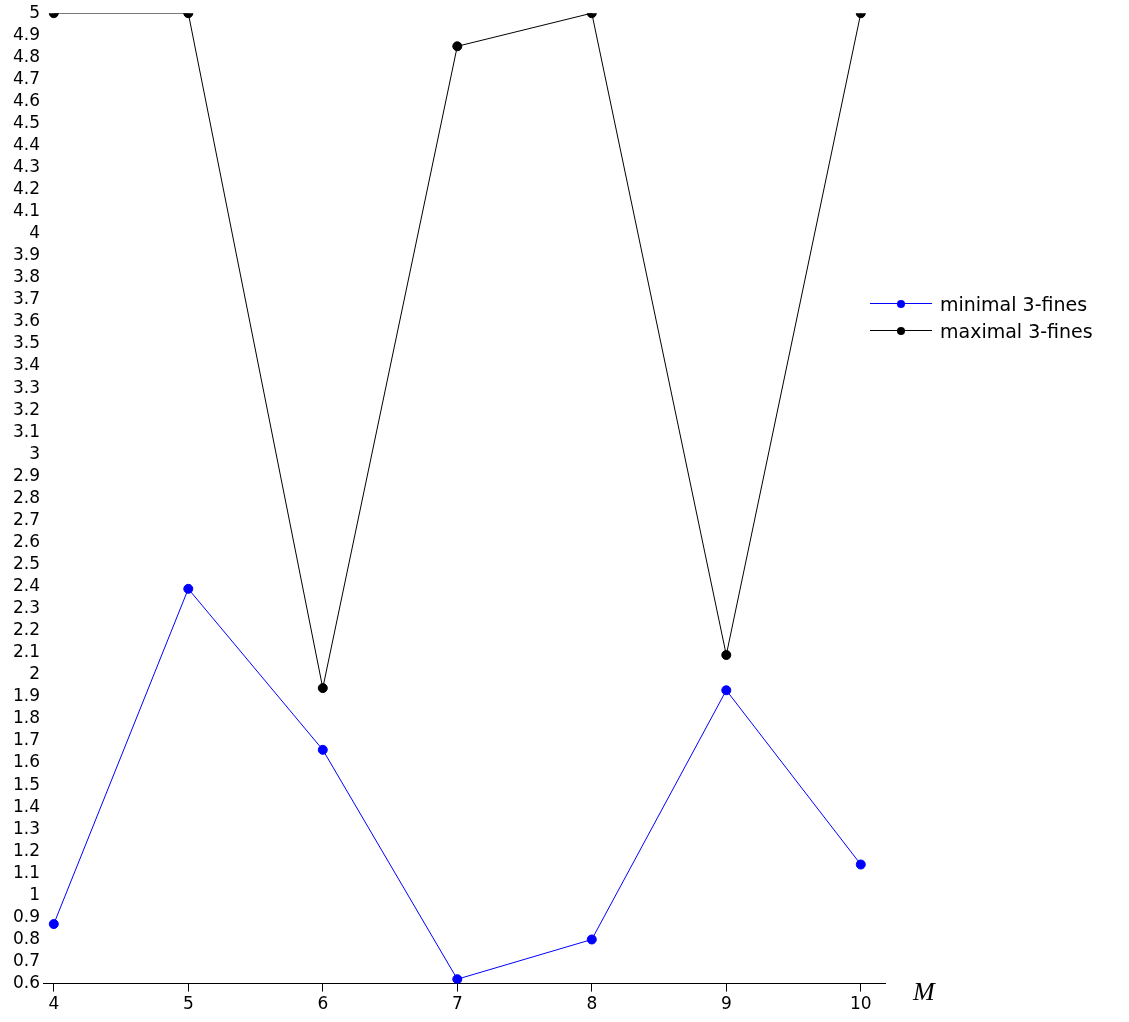 The height and width of the screenshot is (1022, 1129). Describe the element at coordinates (26, 276) in the screenshot. I see `y-tick-label: 3.8` at that location.